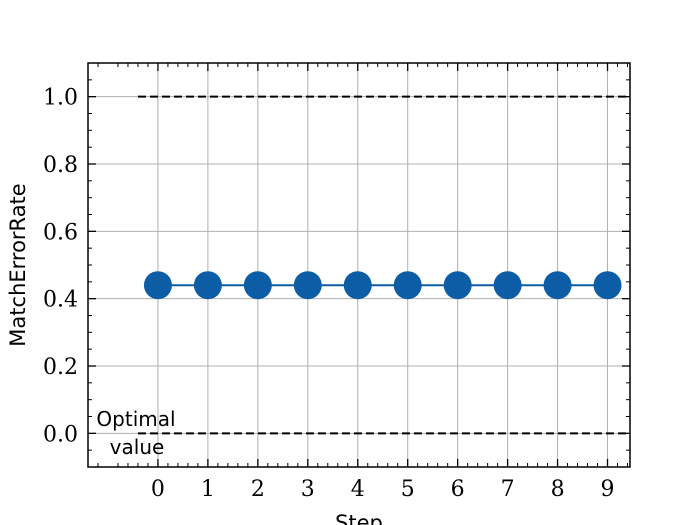  Describe the element at coordinates (135, 419) in the screenshot. I see `annotation-optimal: Optimal` at that location.